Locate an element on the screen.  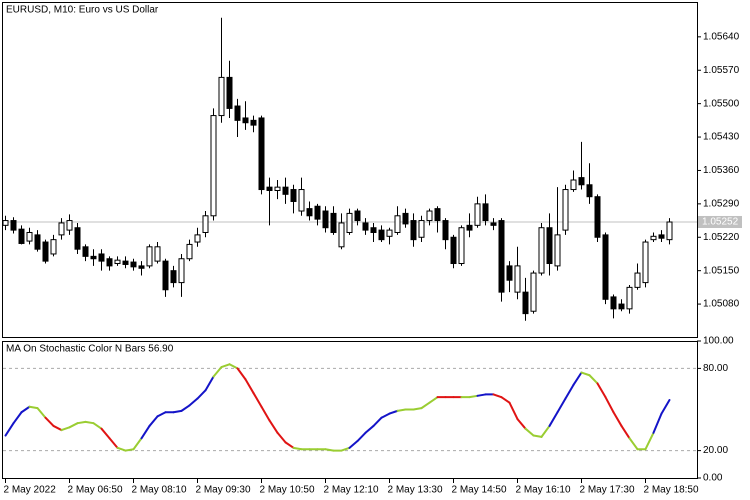
x-tick-label: 2 May 12:10 is located at coordinates (351, 490).